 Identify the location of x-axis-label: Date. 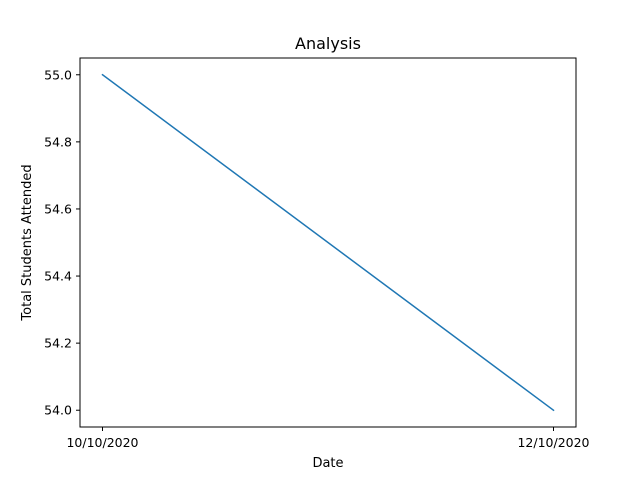
(327, 463).